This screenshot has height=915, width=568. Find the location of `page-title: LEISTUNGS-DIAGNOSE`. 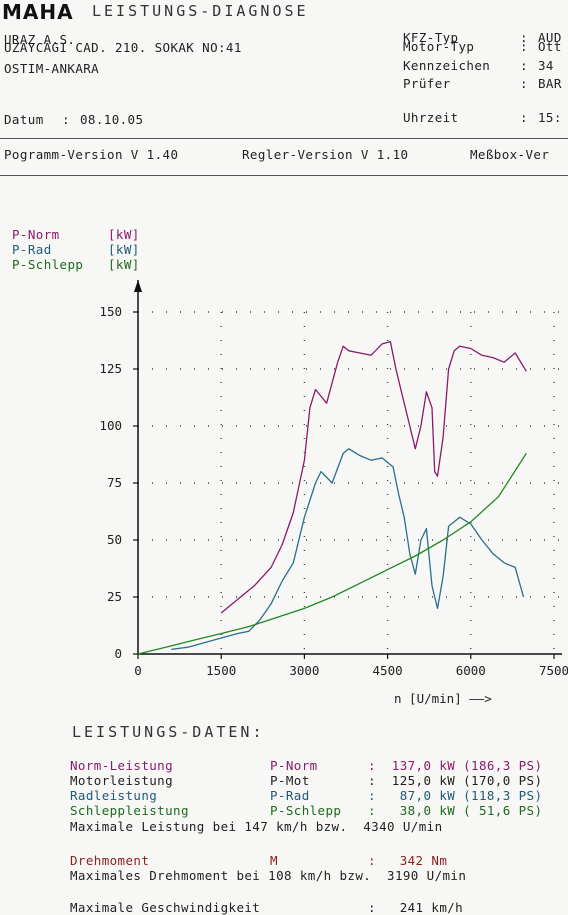

page-title: LEISTUNGS-DIAGNOSE is located at coordinates (200, 11).